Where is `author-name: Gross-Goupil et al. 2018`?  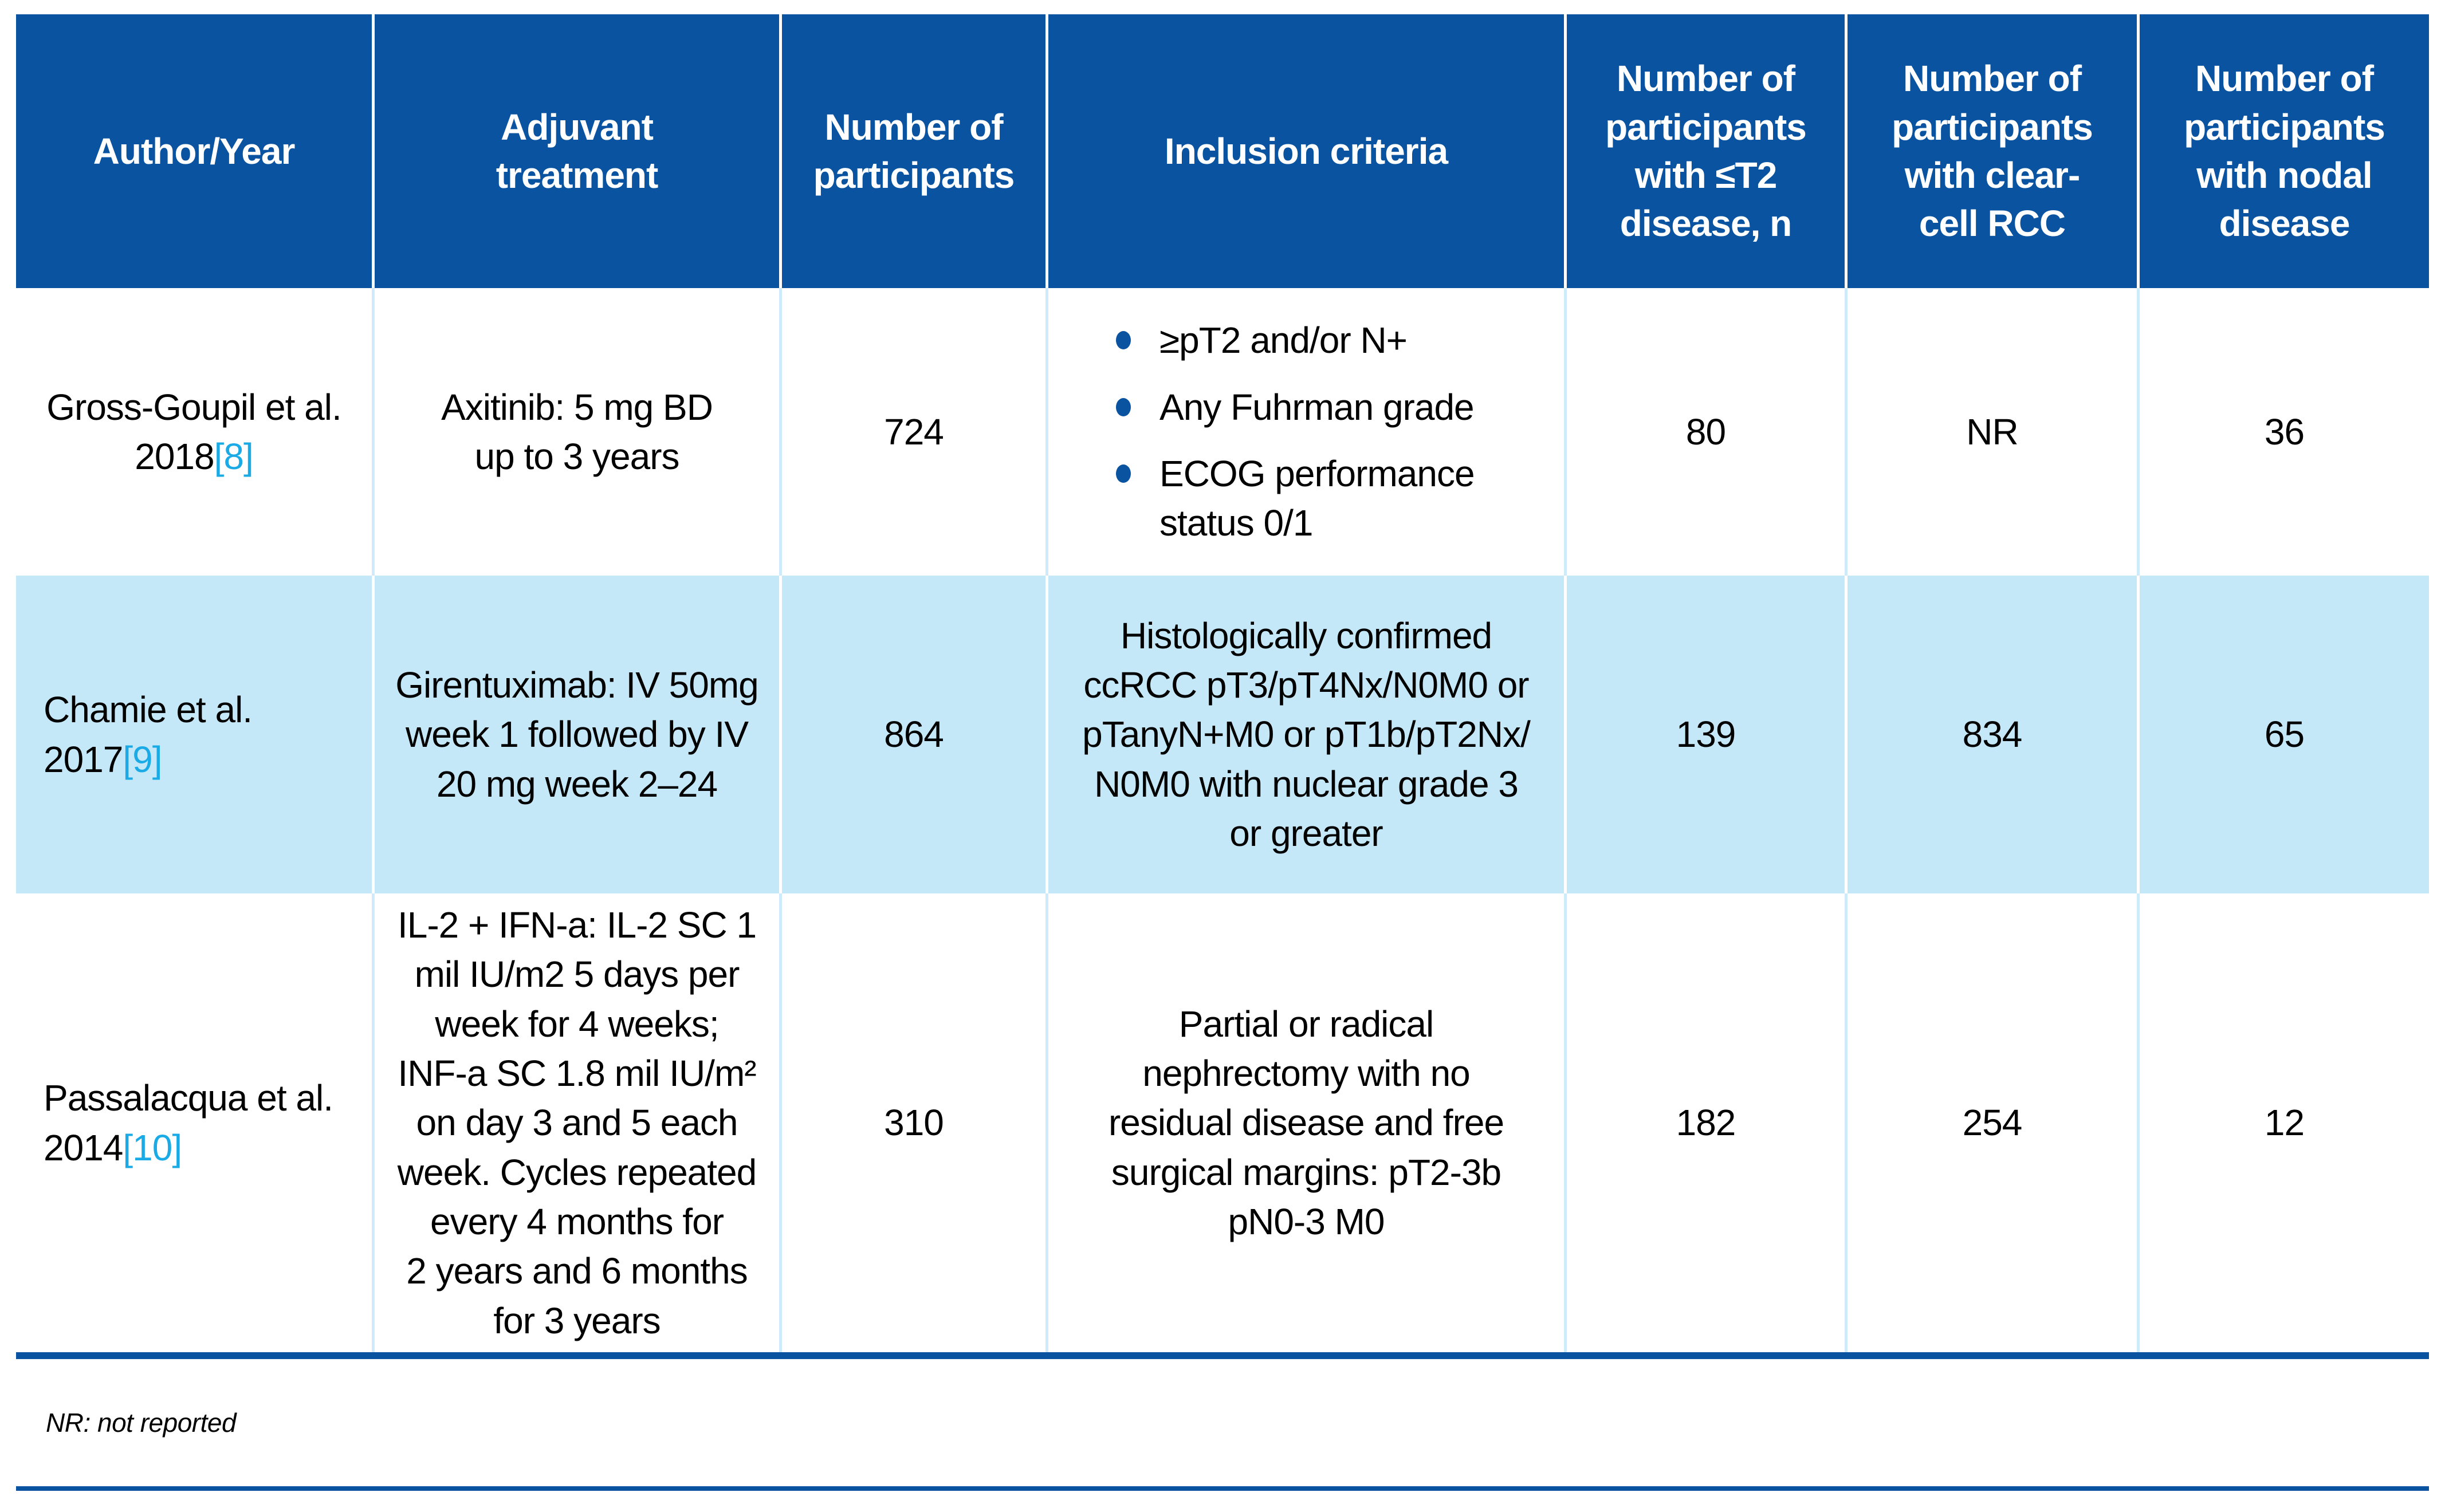 author-name: Gross-Goupil et al. 2018 is located at coordinates (194, 432).